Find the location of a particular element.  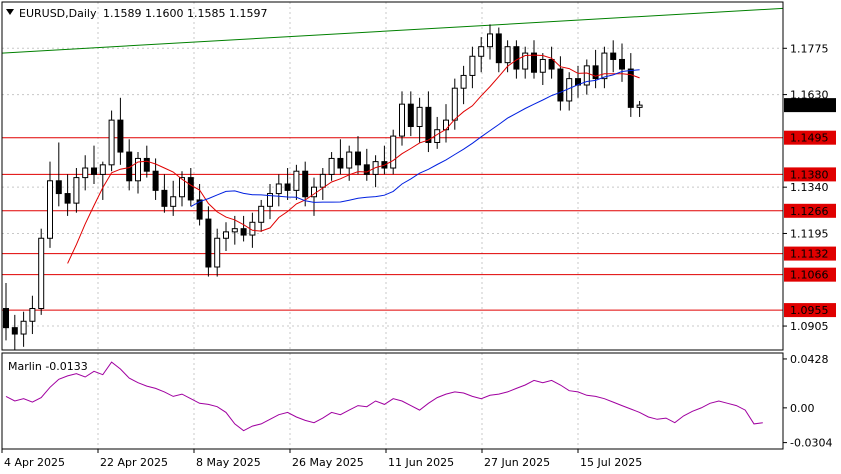

price-tick-label: 1.0905 is located at coordinates (809, 326).